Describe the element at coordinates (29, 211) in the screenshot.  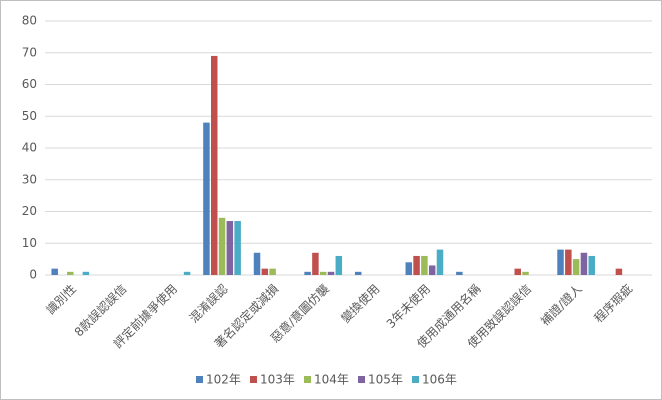
I see `y-tick-label: 20` at that location.